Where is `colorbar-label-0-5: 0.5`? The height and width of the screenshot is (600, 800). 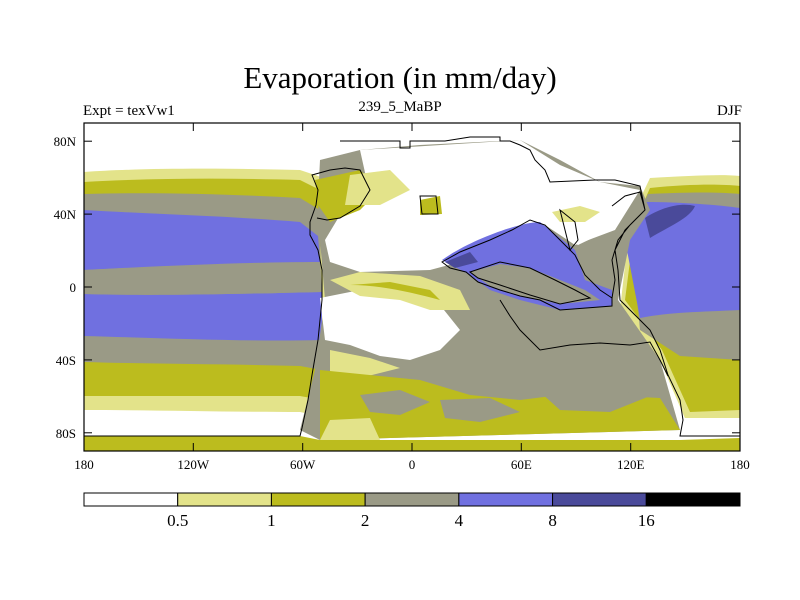
colorbar-label-0-5: 0.5 is located at coordinates (177, 520).